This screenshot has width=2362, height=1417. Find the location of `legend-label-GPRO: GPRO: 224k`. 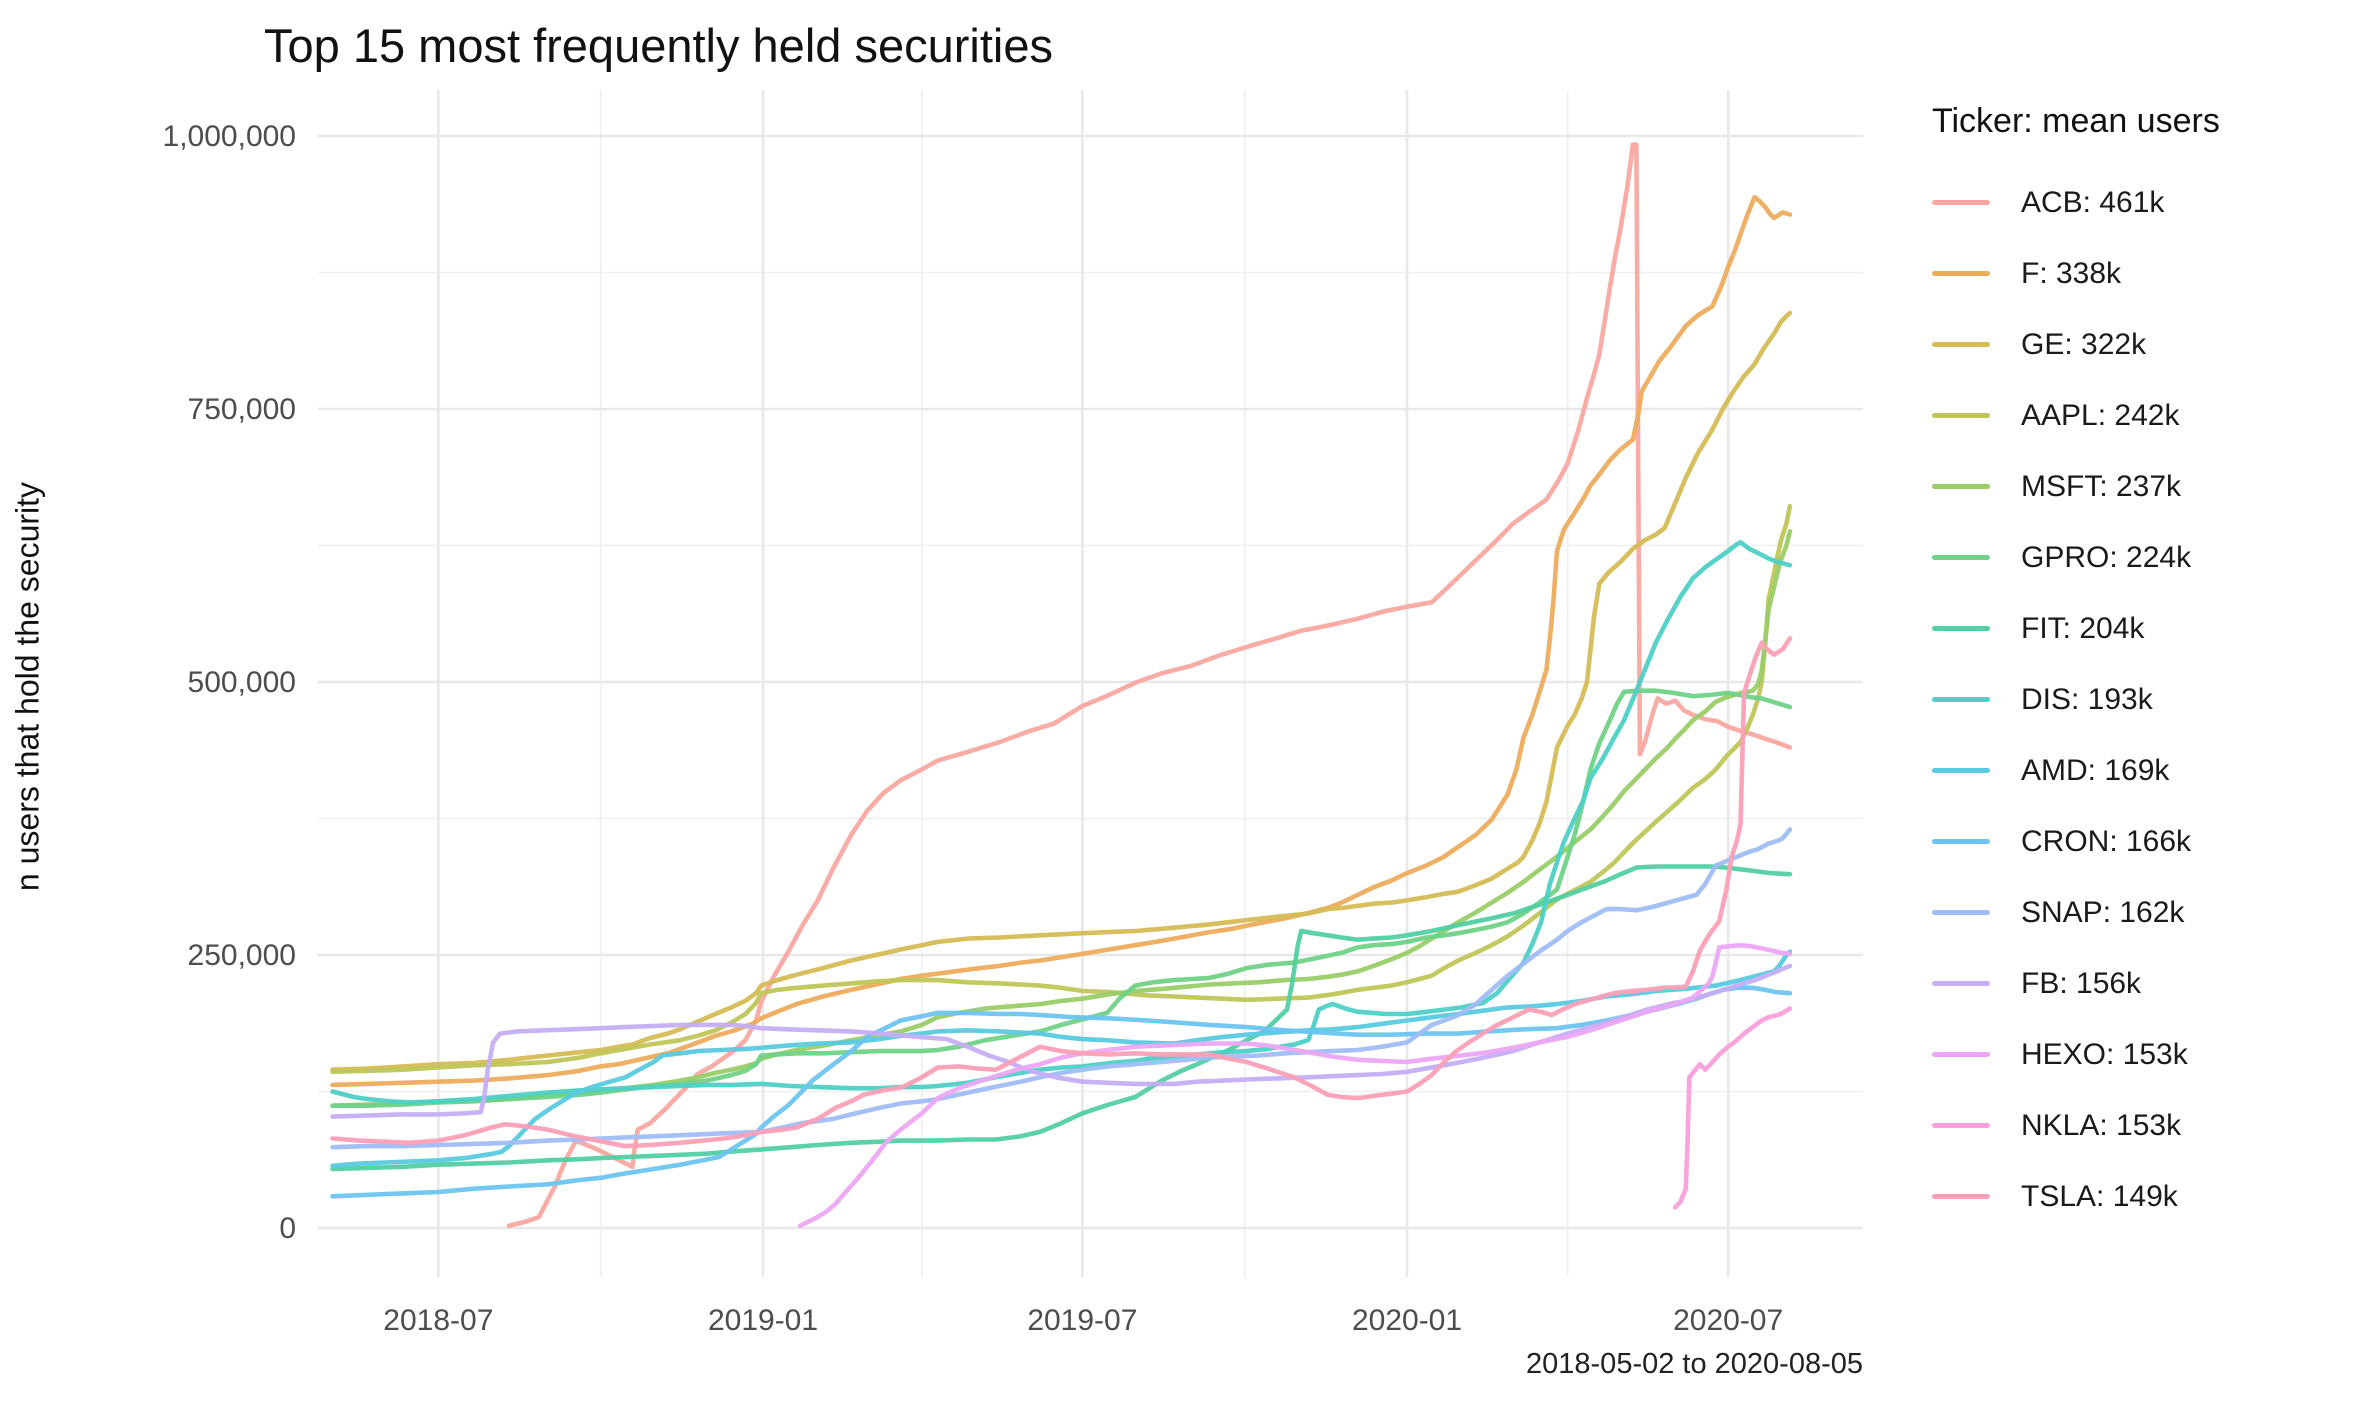

legend-label-GPRO: GPRO: 224k is located at coordinates (2106, 557).